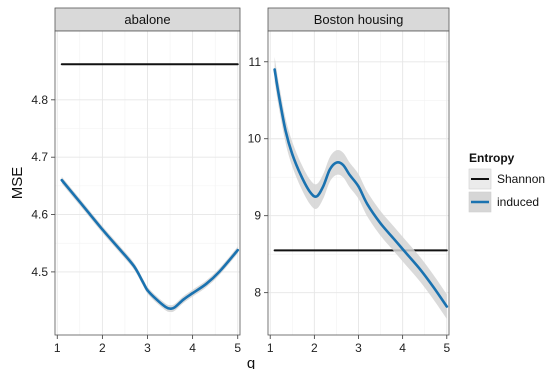  I want to click on y-tick-label: 4.7, so click(39, 157).